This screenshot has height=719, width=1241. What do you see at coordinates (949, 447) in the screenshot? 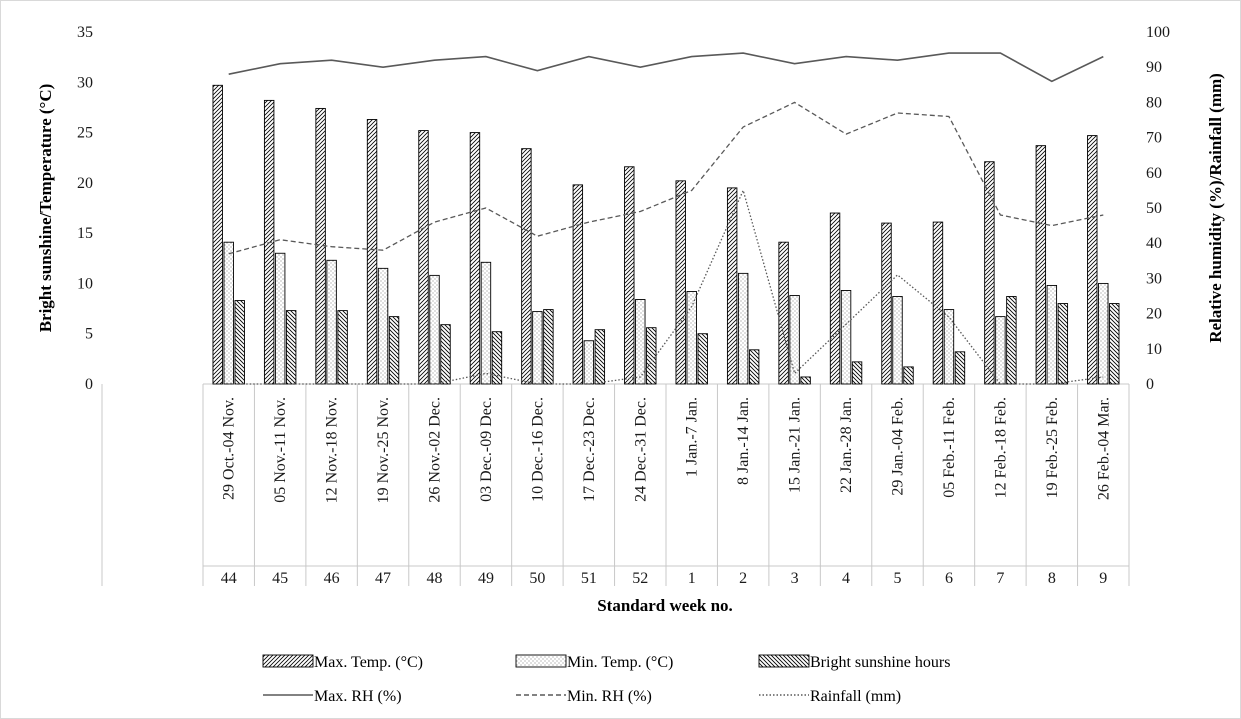
I see `x-date-label: 05 Feb.-11 Feb.` at bounding box center [949, 447].